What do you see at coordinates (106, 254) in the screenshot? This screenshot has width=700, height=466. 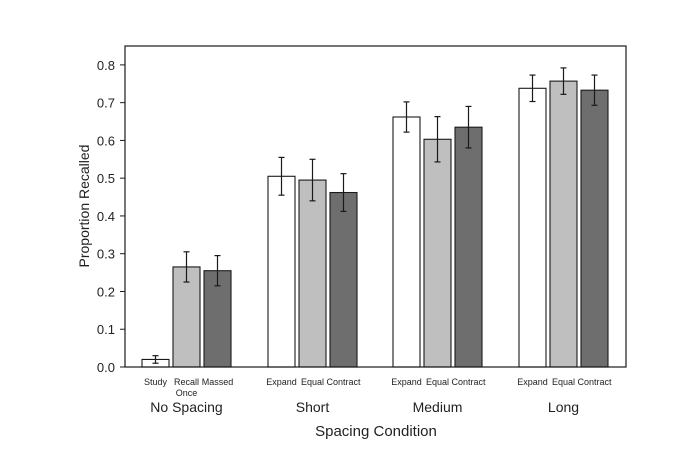 I see `y-tick-label: 0.3` at bounding box center [106, 254].